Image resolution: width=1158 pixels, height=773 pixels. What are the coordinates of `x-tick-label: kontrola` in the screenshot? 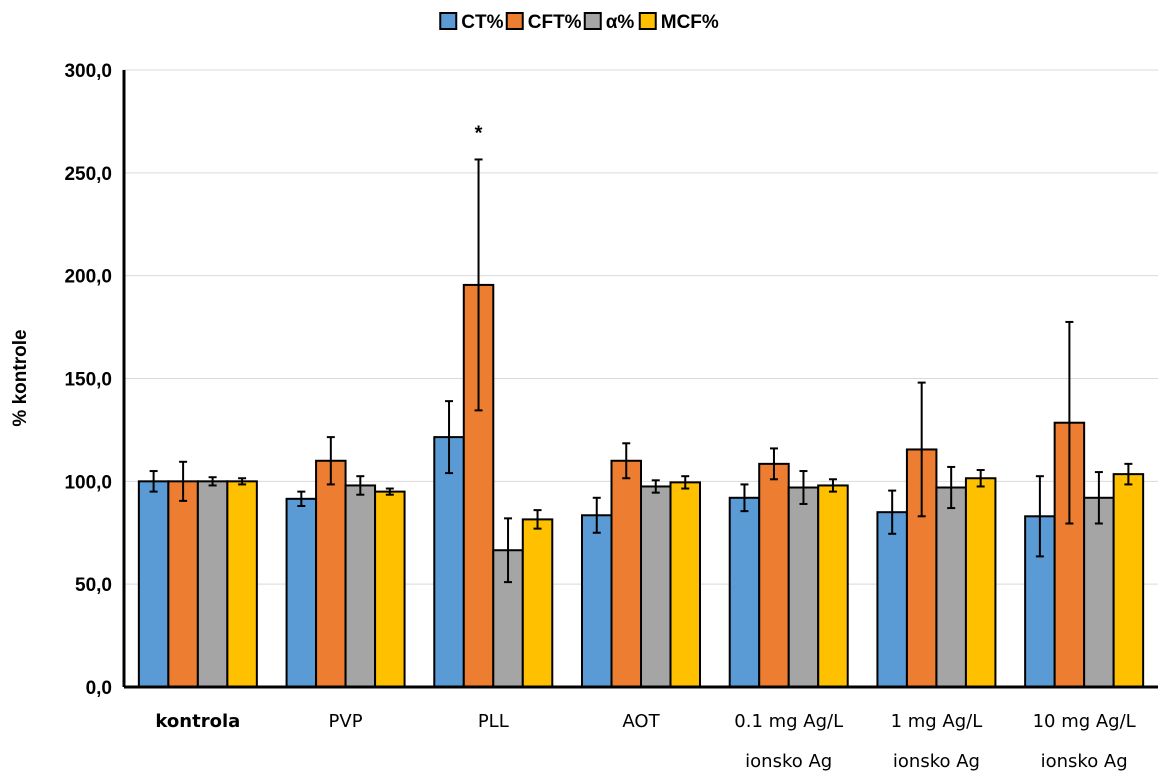 It's located at (197, 721).